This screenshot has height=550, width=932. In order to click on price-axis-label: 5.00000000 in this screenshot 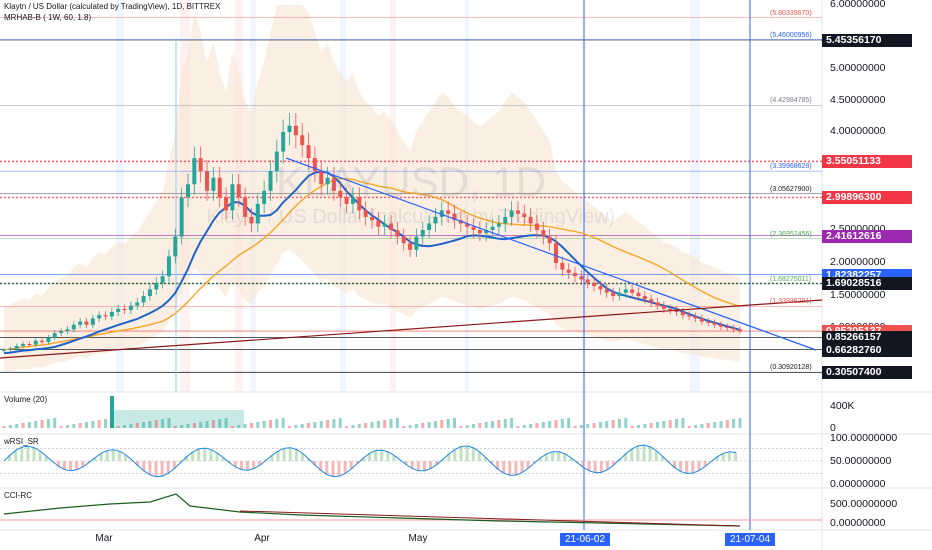, I will do `click(858, 68)`.